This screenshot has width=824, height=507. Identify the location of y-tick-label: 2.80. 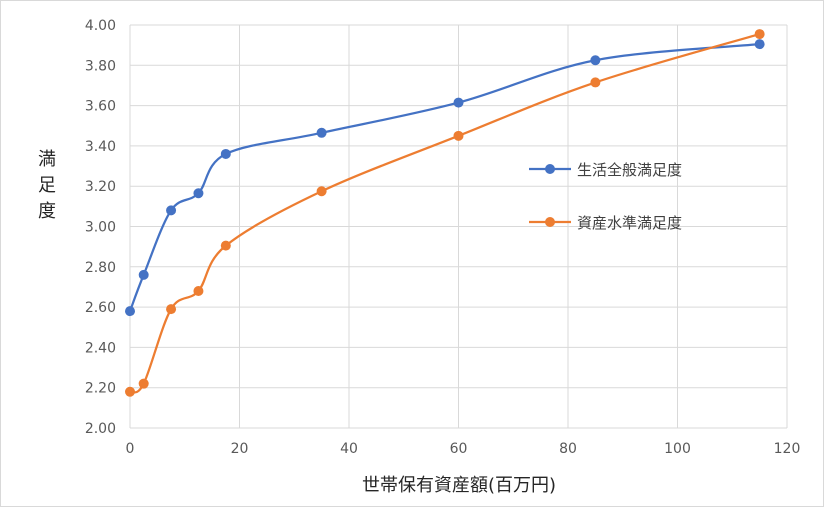
(100, 268).